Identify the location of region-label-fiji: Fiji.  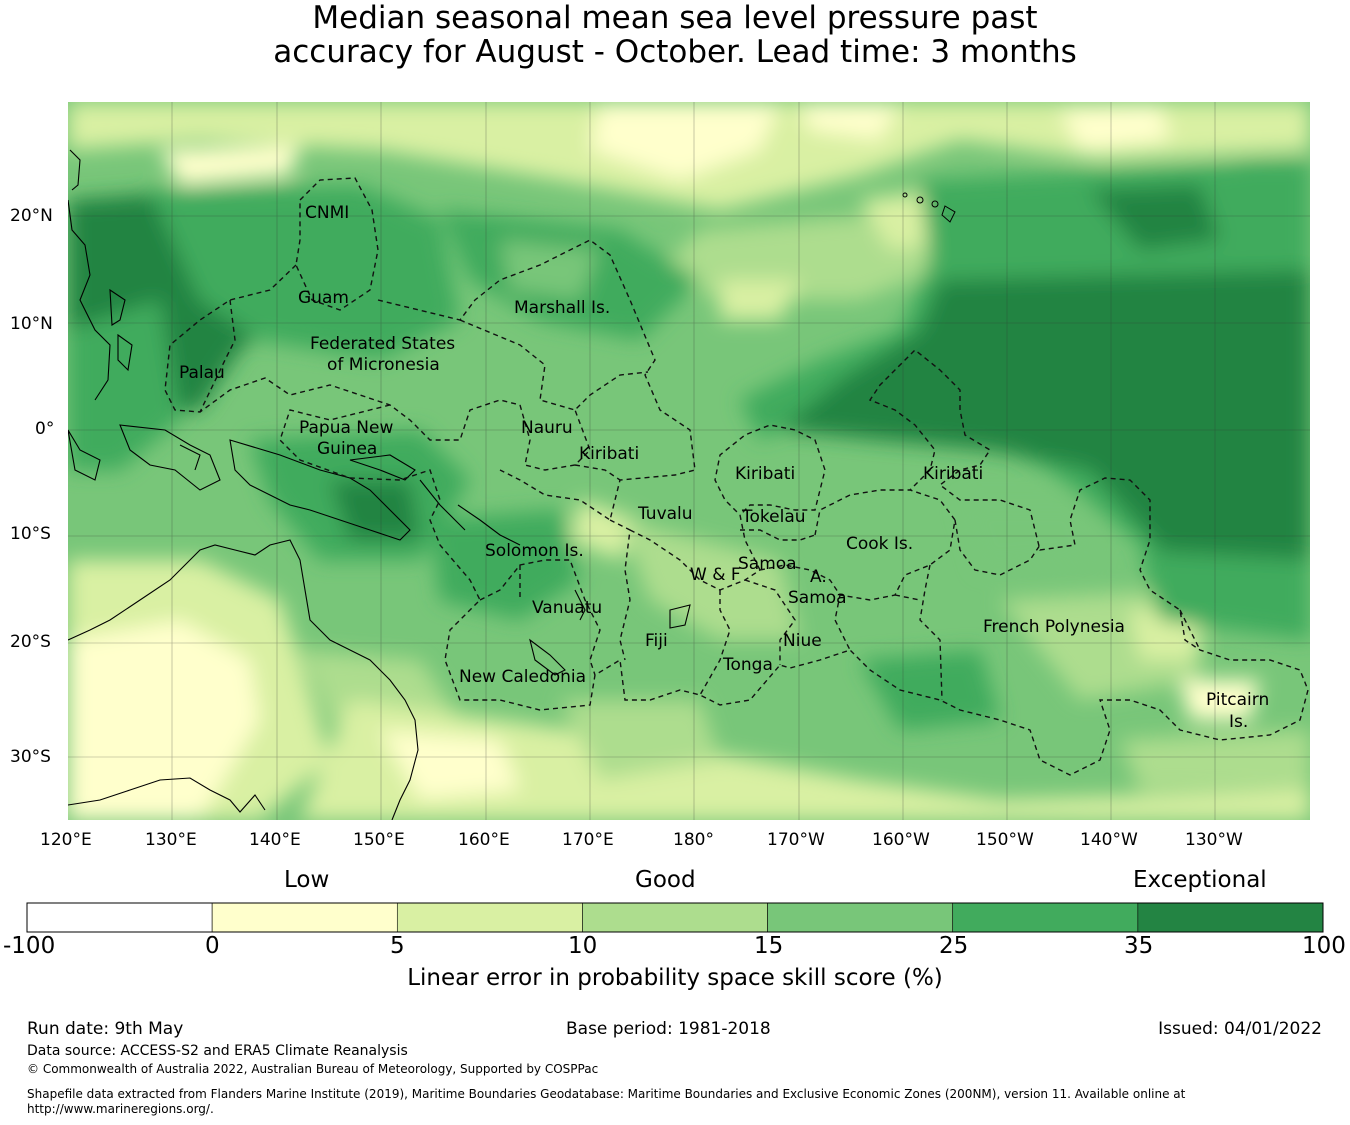
(656, 641).